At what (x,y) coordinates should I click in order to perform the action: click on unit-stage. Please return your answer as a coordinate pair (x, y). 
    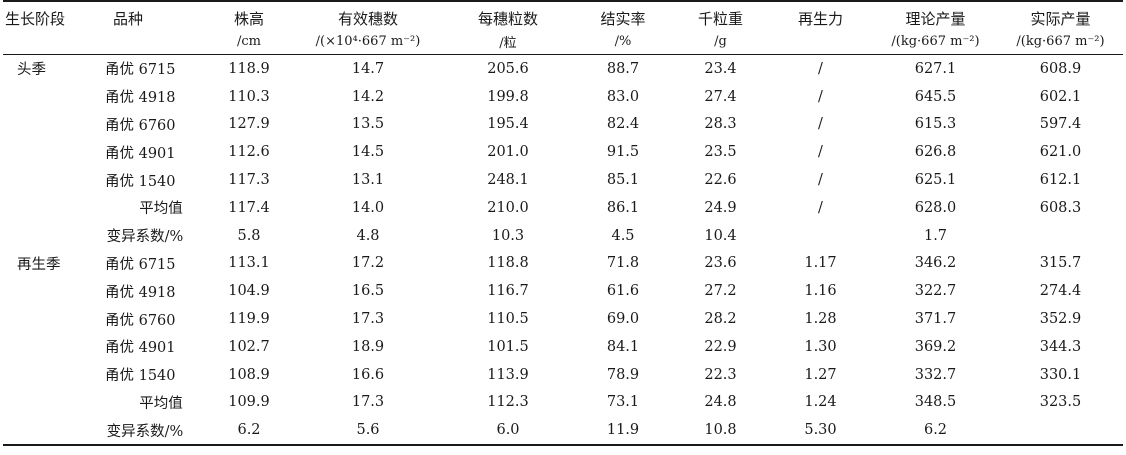
    Looking at the image, I should click on (44, 41).